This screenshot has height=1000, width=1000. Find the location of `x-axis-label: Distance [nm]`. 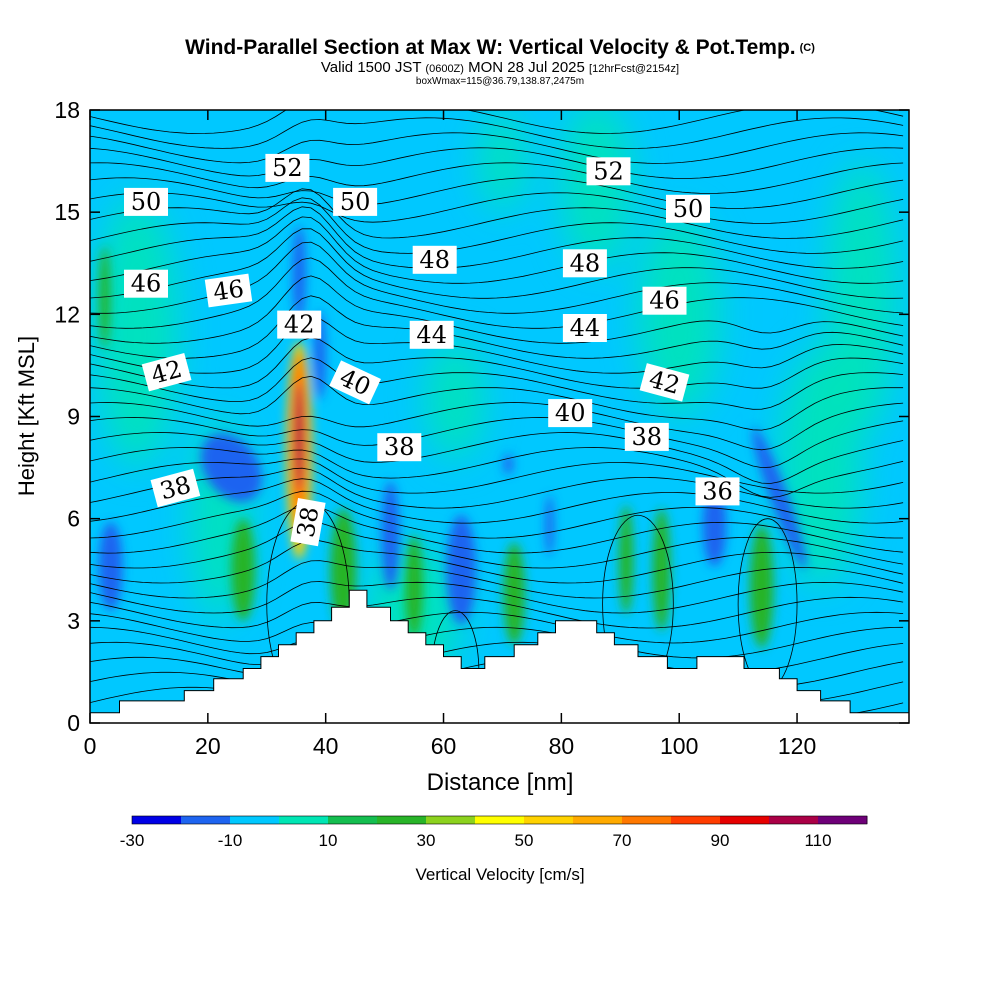

x-axis-label: Distance [nm] is located at coordinates (500, 782).